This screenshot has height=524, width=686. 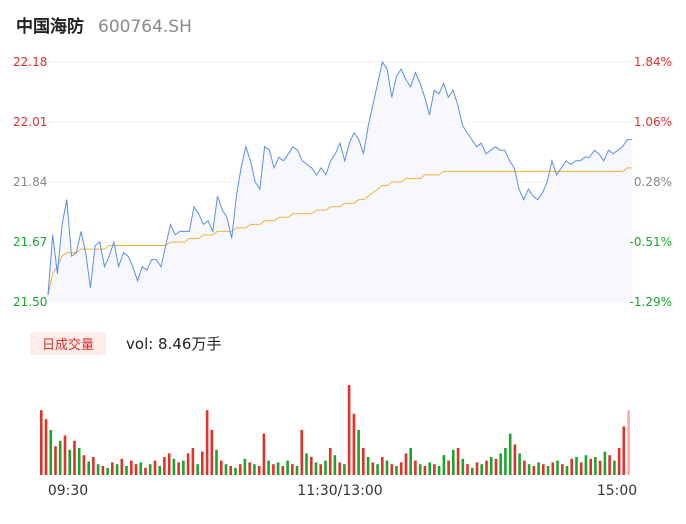 What do you see at coordinates (342, 491) in the screenshot?
I see `x-axis: 09:30 11:30/13:00 15:00` at bounding box center [342, 491].